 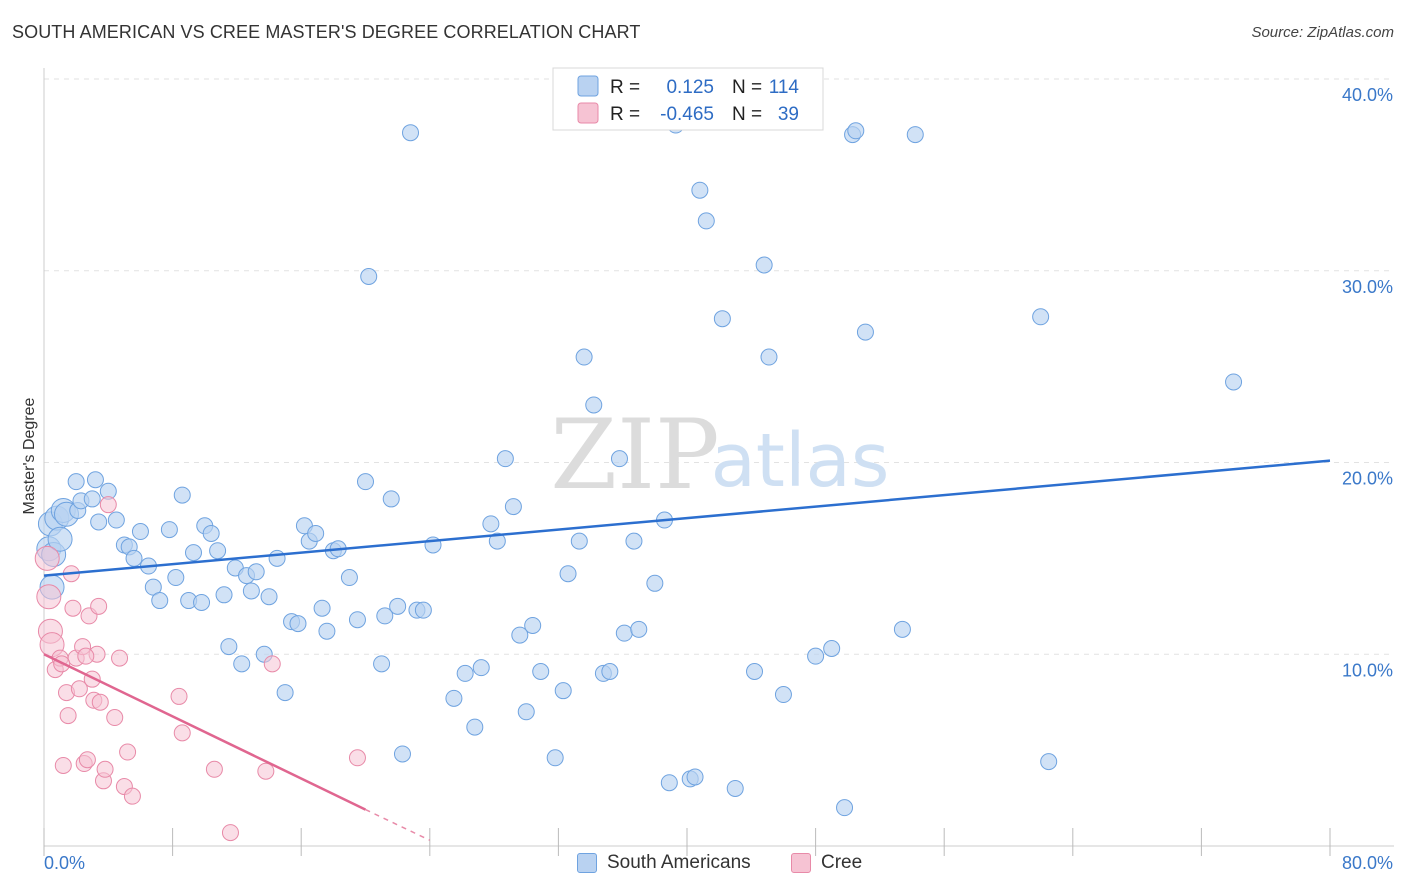 I want to click on y-tick-label-1: 20.0%, so click(x=1367, y=479).